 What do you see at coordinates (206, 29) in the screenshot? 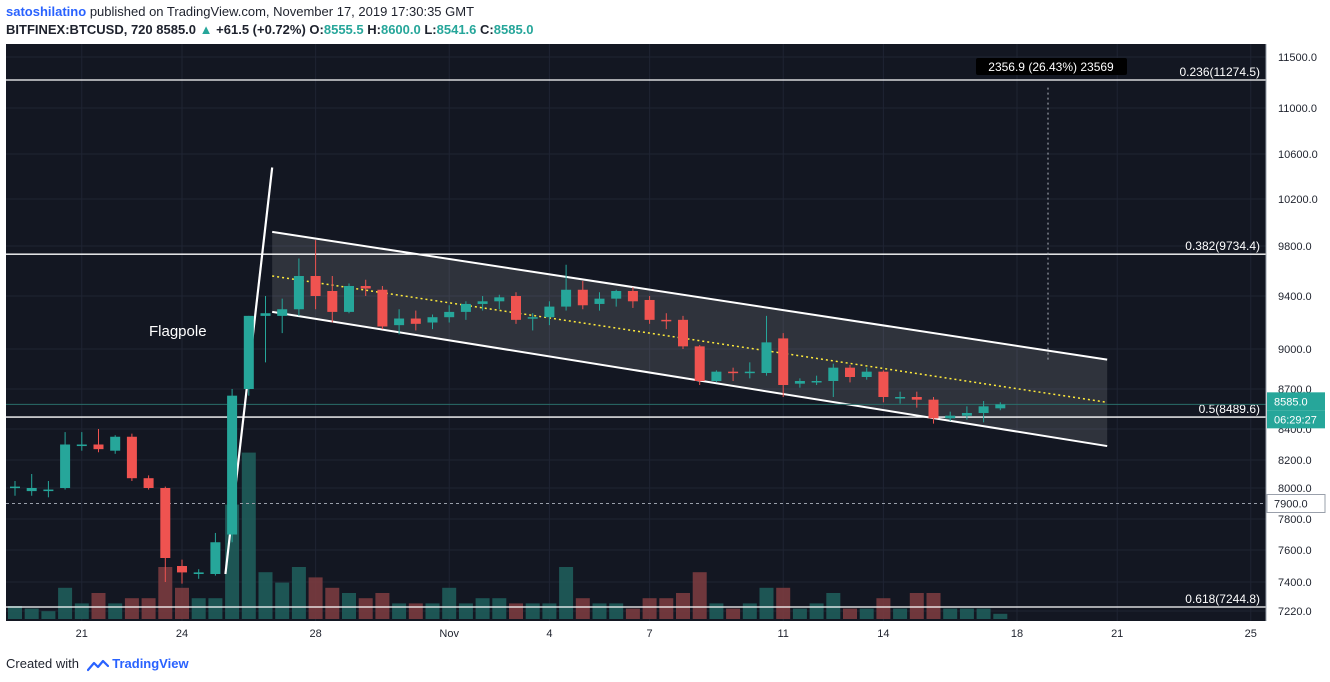
I see `up-arrow-icon: ▲` at bounding box center [206, 29].